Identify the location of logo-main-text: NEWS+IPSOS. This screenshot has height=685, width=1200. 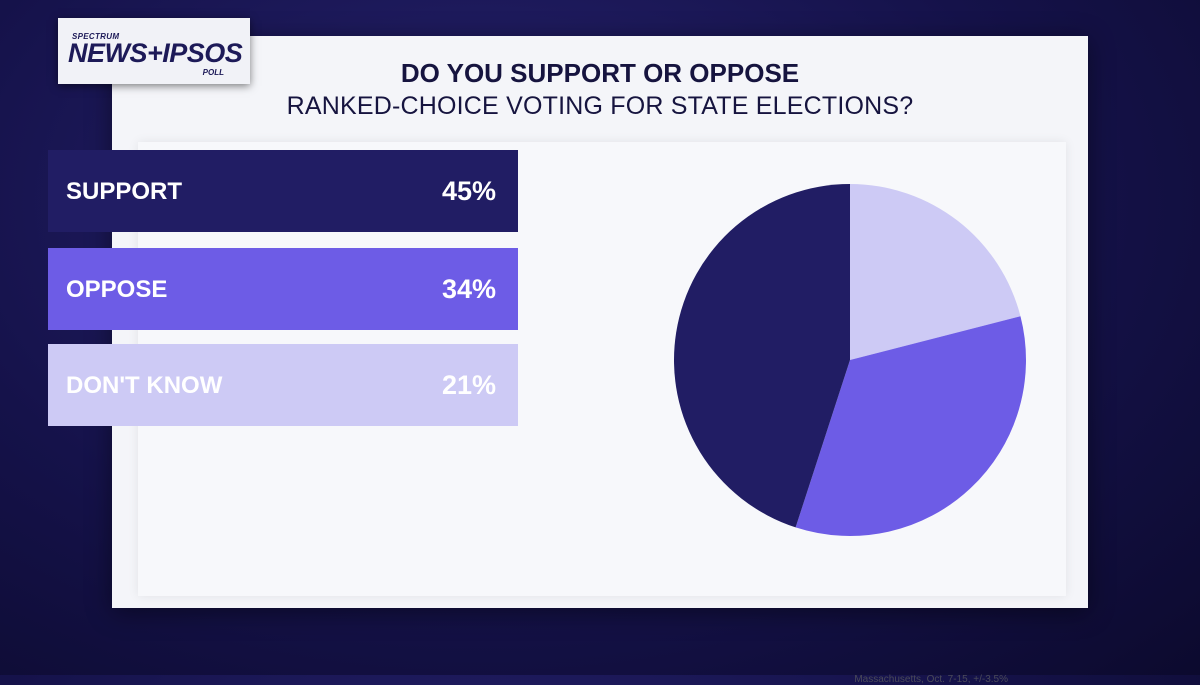
(155, 53).